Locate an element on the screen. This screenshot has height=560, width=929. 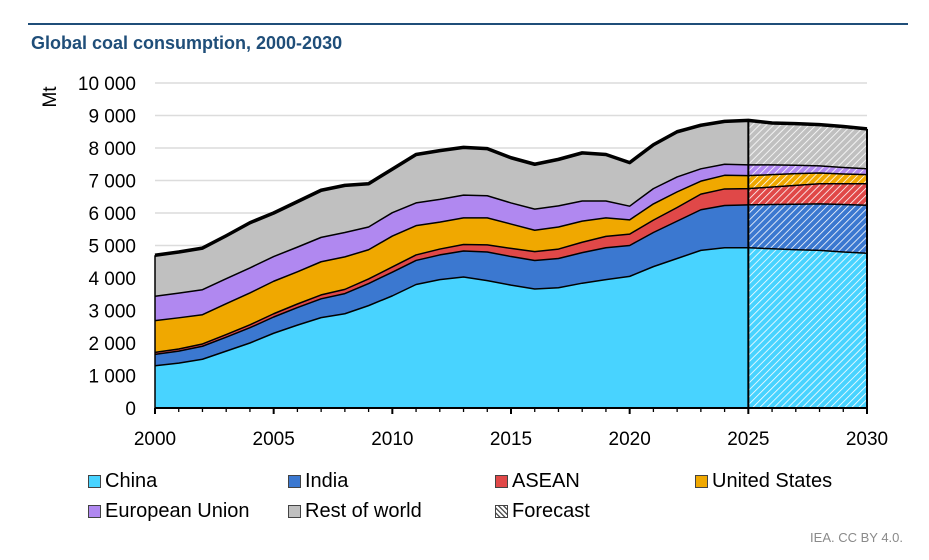
y-tick-label: 4 000 is located at coordinates (112, 279).